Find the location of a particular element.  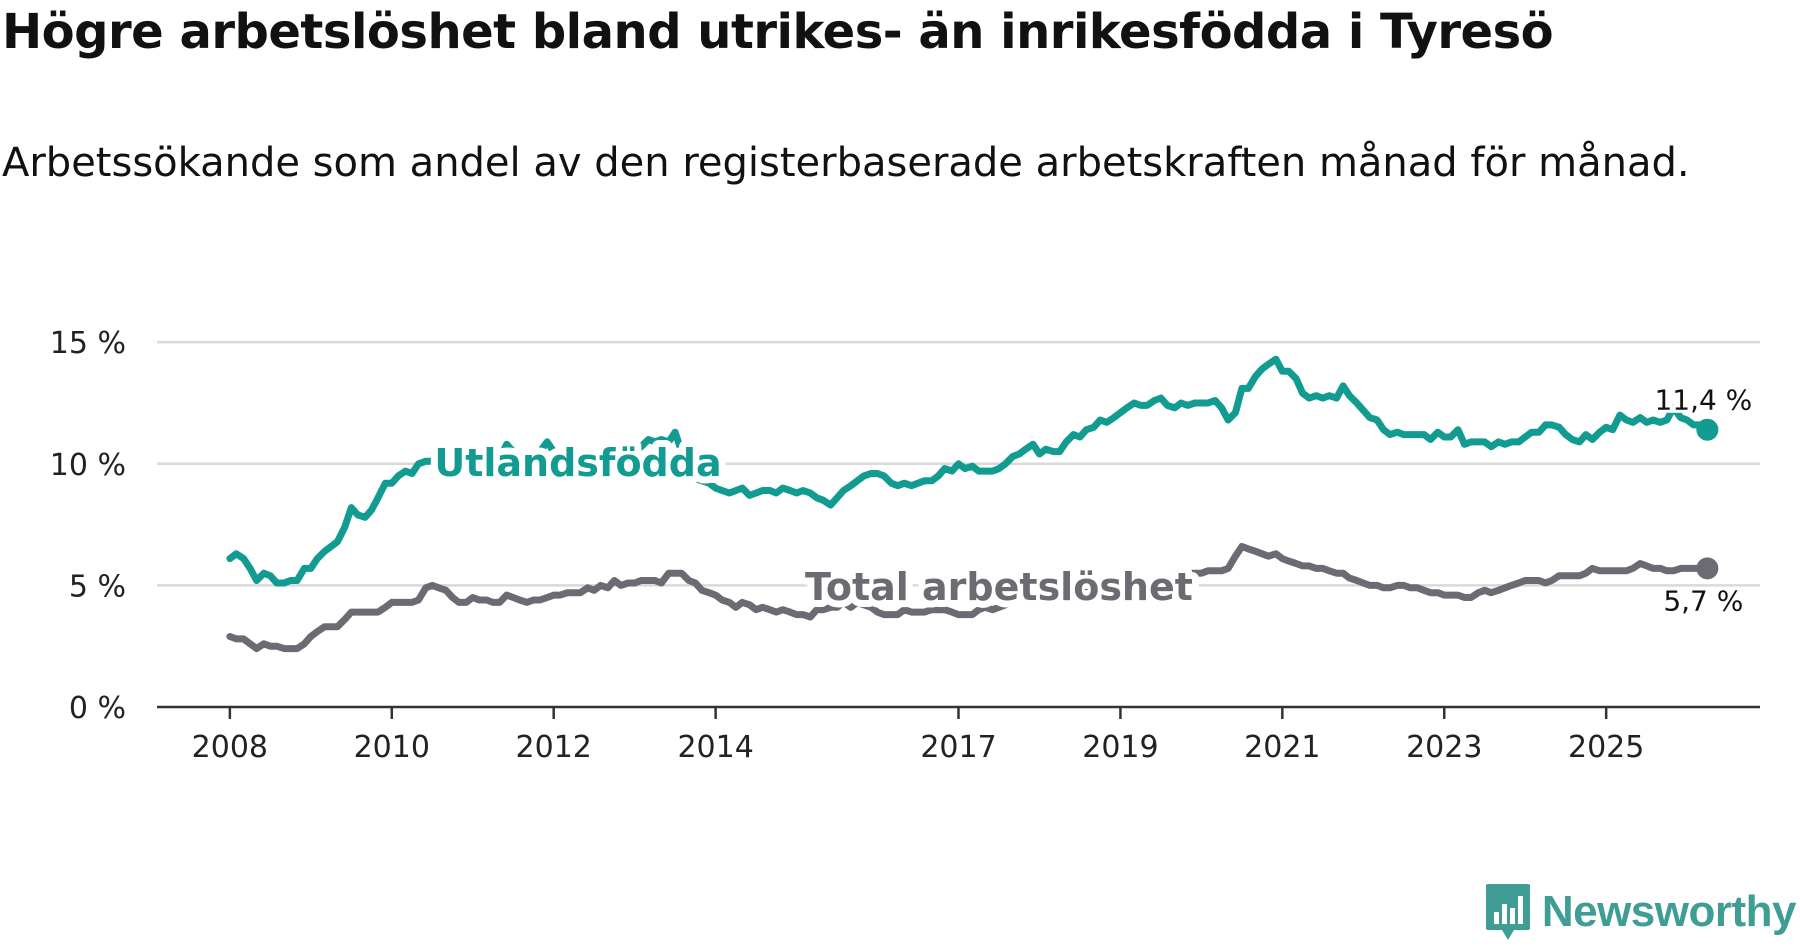

y-tick-label: 15 % is located at coordinates (88, 343).